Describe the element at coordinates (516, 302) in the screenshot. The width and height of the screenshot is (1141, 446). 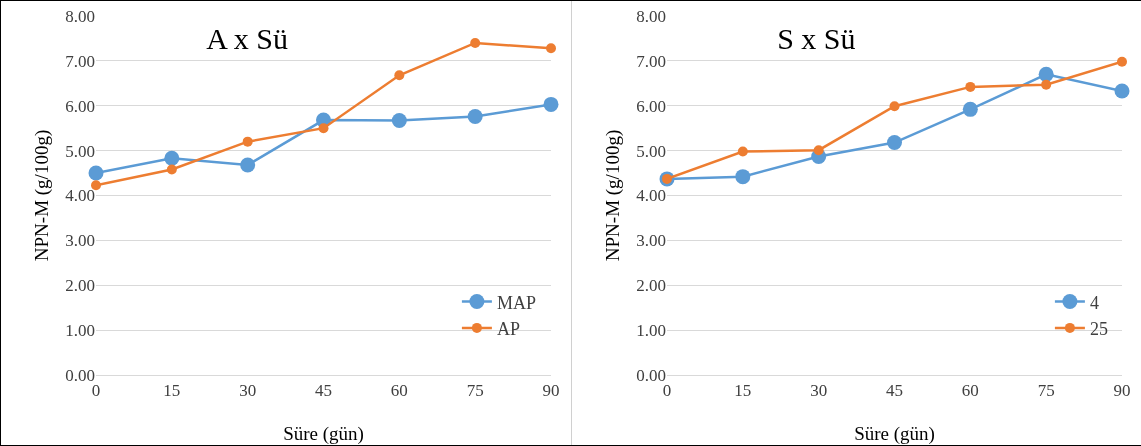
I see `legend-label: MAP` at that location.